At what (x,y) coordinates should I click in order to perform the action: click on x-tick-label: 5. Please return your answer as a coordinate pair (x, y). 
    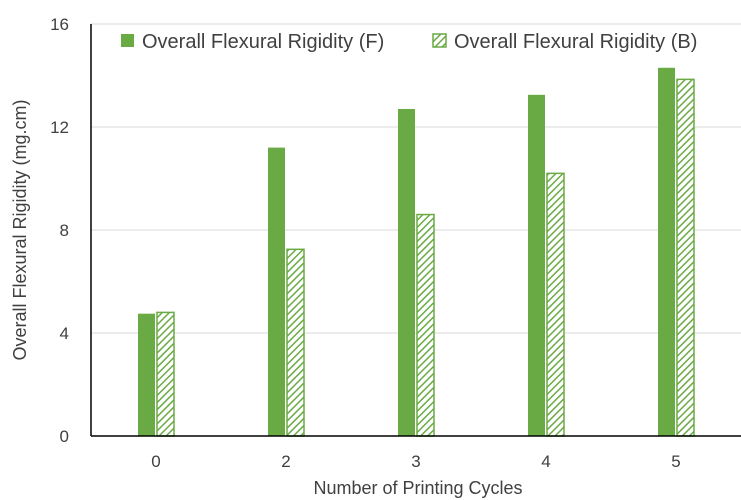
    Looking at the image, I should click on (675, 461).